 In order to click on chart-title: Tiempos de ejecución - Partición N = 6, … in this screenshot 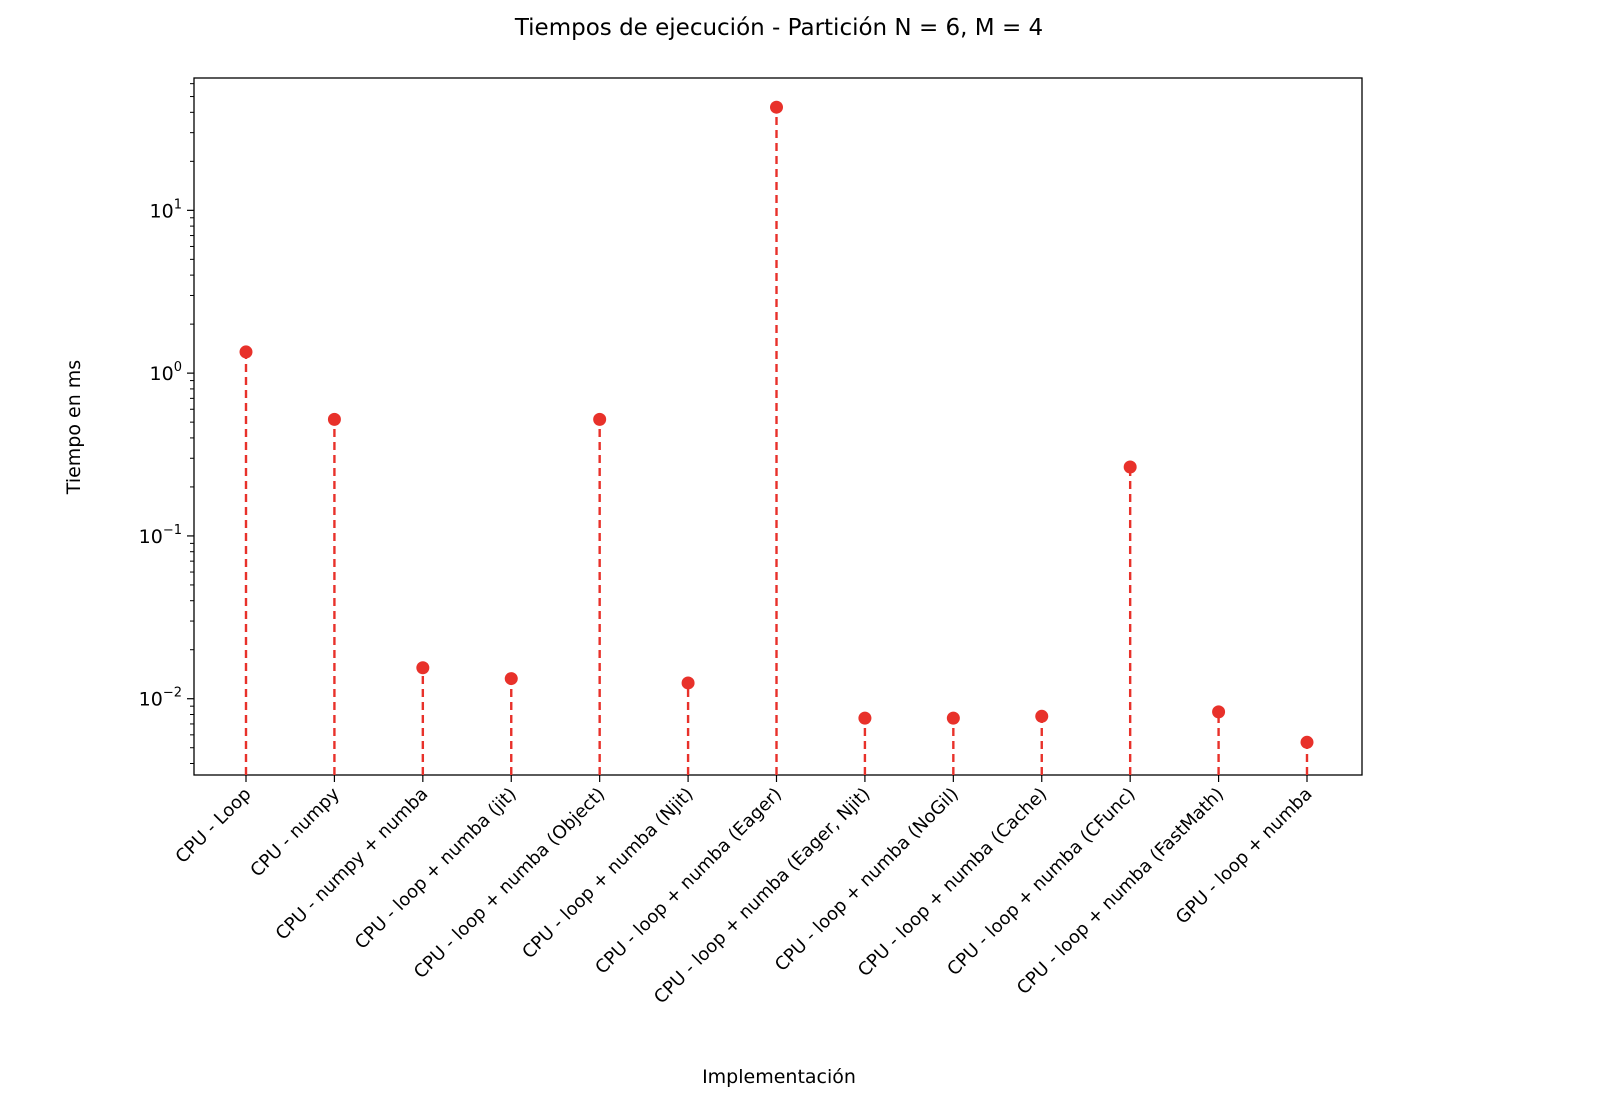, I will do `click(778, 28)`.